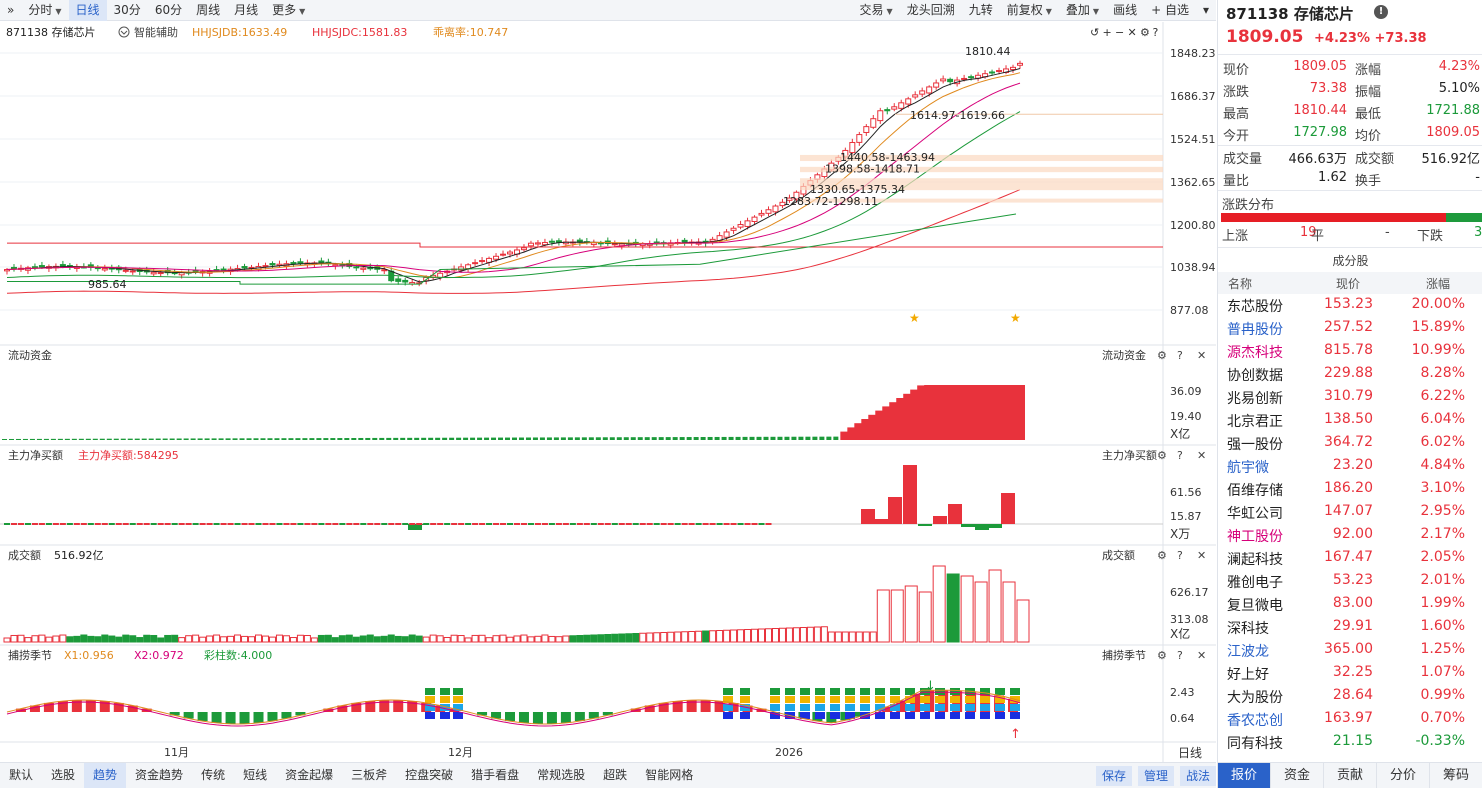  What do you see at coordinates (1350, 397) in the screenshot?
I see `list-item: 兆易创新 310.79 6.22%` at bounding box center [1350, 397].